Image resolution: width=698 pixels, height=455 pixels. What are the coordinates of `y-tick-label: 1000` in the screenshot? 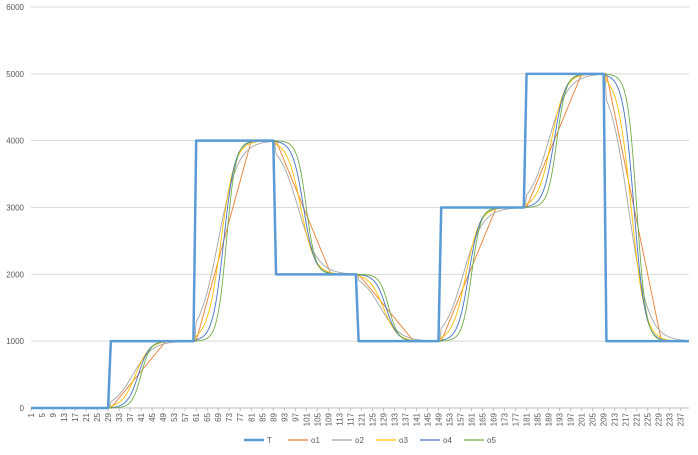 It's located at (15, 341).